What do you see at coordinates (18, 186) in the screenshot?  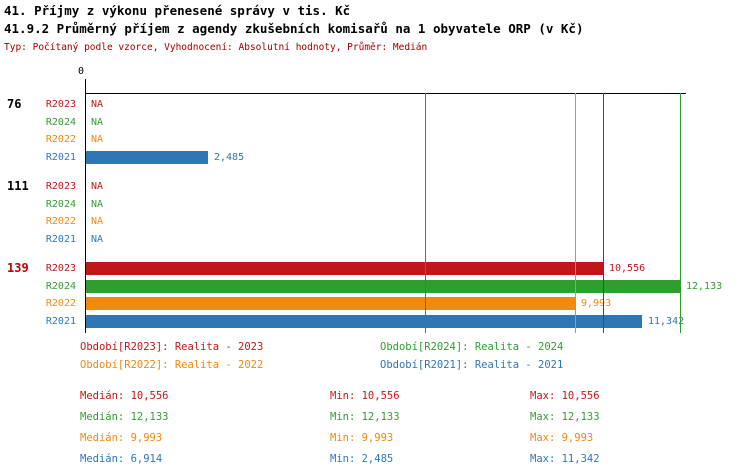 I see `group-label: 111` at bounding box center [18, 186].